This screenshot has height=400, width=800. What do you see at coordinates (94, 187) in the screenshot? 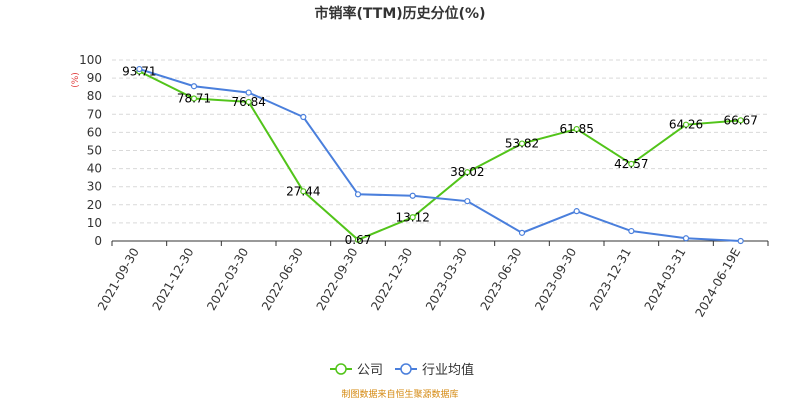
I see `y-tick-label: 30` at bounding box center [94, 187].